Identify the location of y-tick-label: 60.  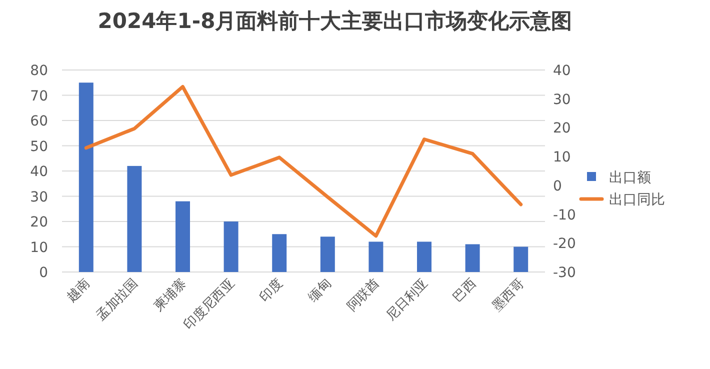
(39, 122).